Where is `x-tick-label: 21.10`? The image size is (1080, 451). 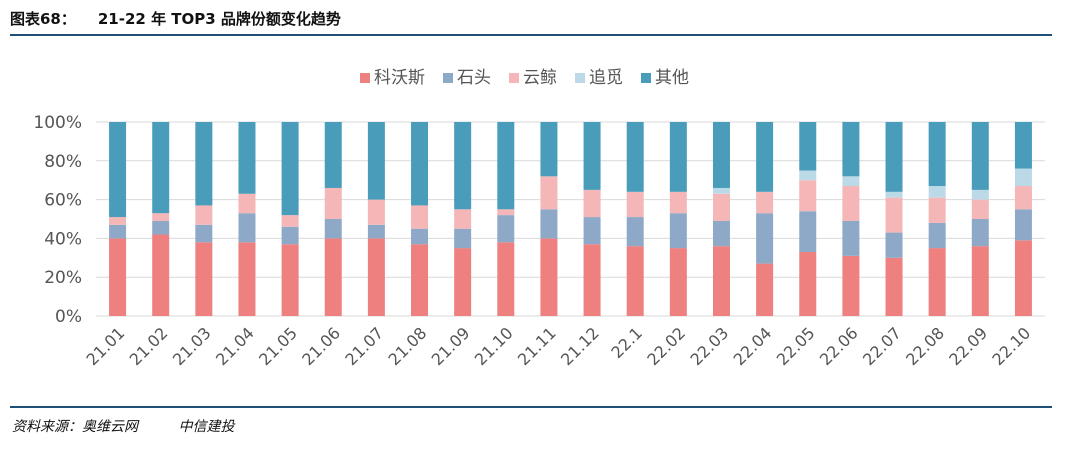 x-tick-label: 21.10 is located at coordinates (494, 346).